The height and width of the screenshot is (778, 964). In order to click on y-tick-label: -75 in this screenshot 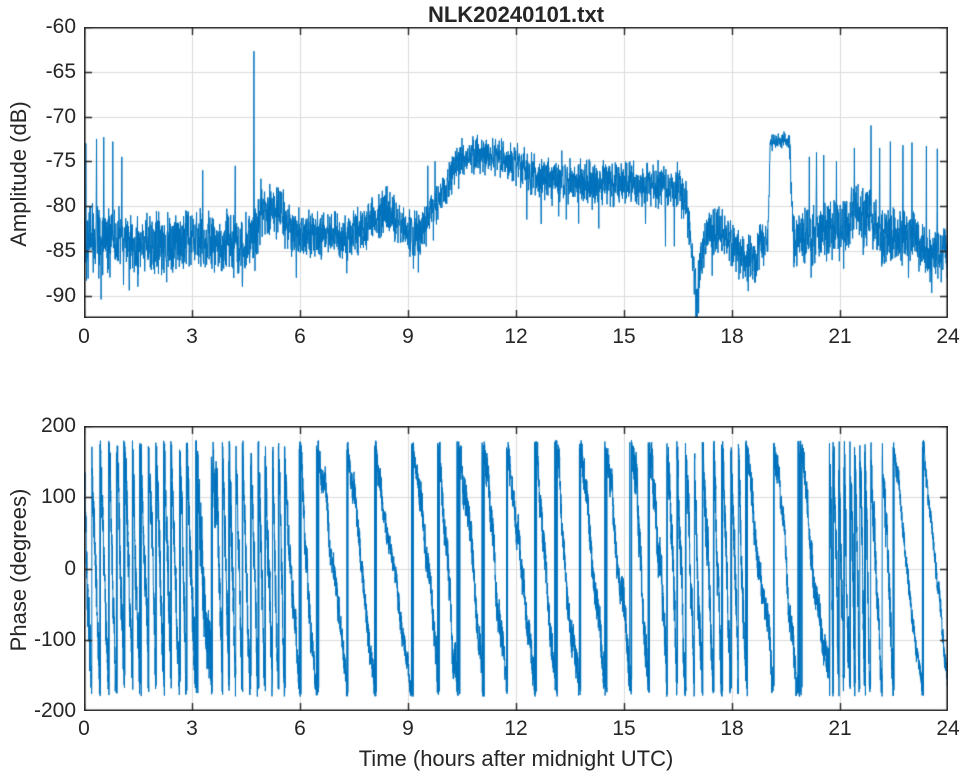, I will do `click(60, 161)`.